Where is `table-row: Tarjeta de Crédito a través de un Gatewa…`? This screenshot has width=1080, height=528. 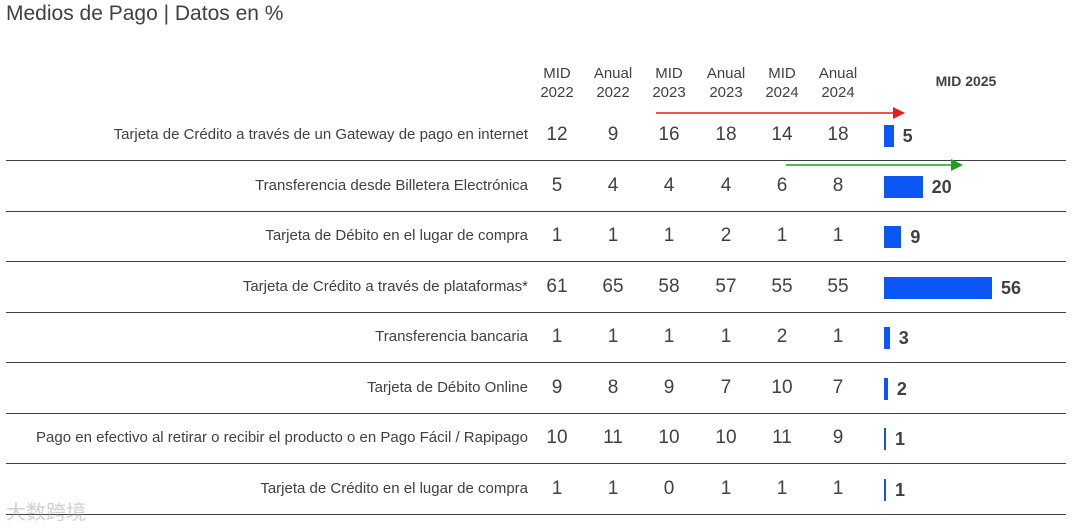 table-row: Tarjeta de Crédito a través de un Gatewa… is located at coordinates (536, 135).